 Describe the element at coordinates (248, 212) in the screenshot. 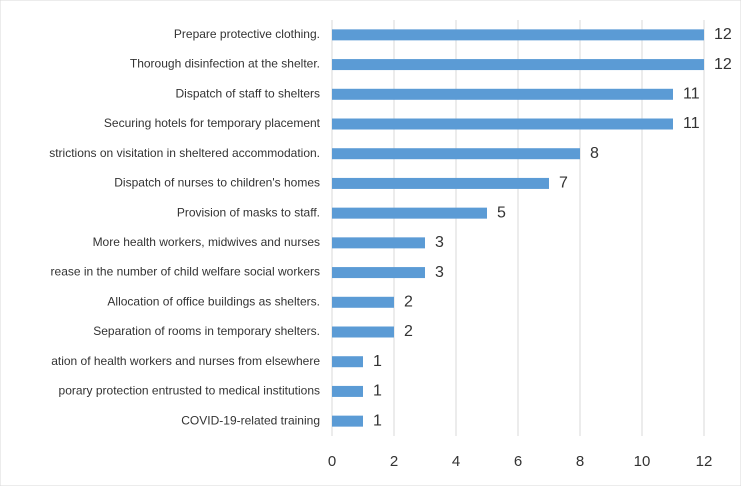

I see `y-tick-label: Provision of masks to staff.` at that location.